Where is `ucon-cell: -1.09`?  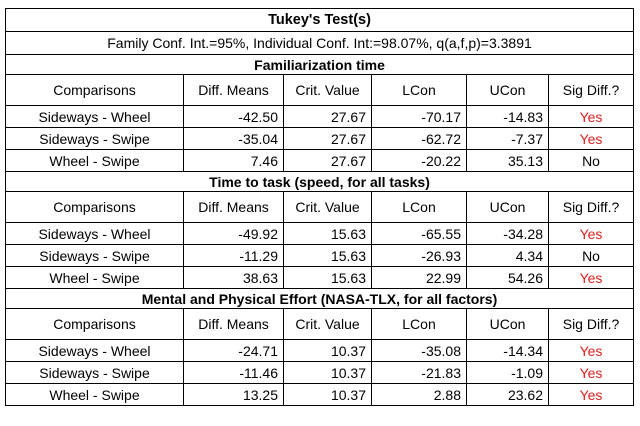
ucon-cell: -1.09 is located at coordinates (507, 372).